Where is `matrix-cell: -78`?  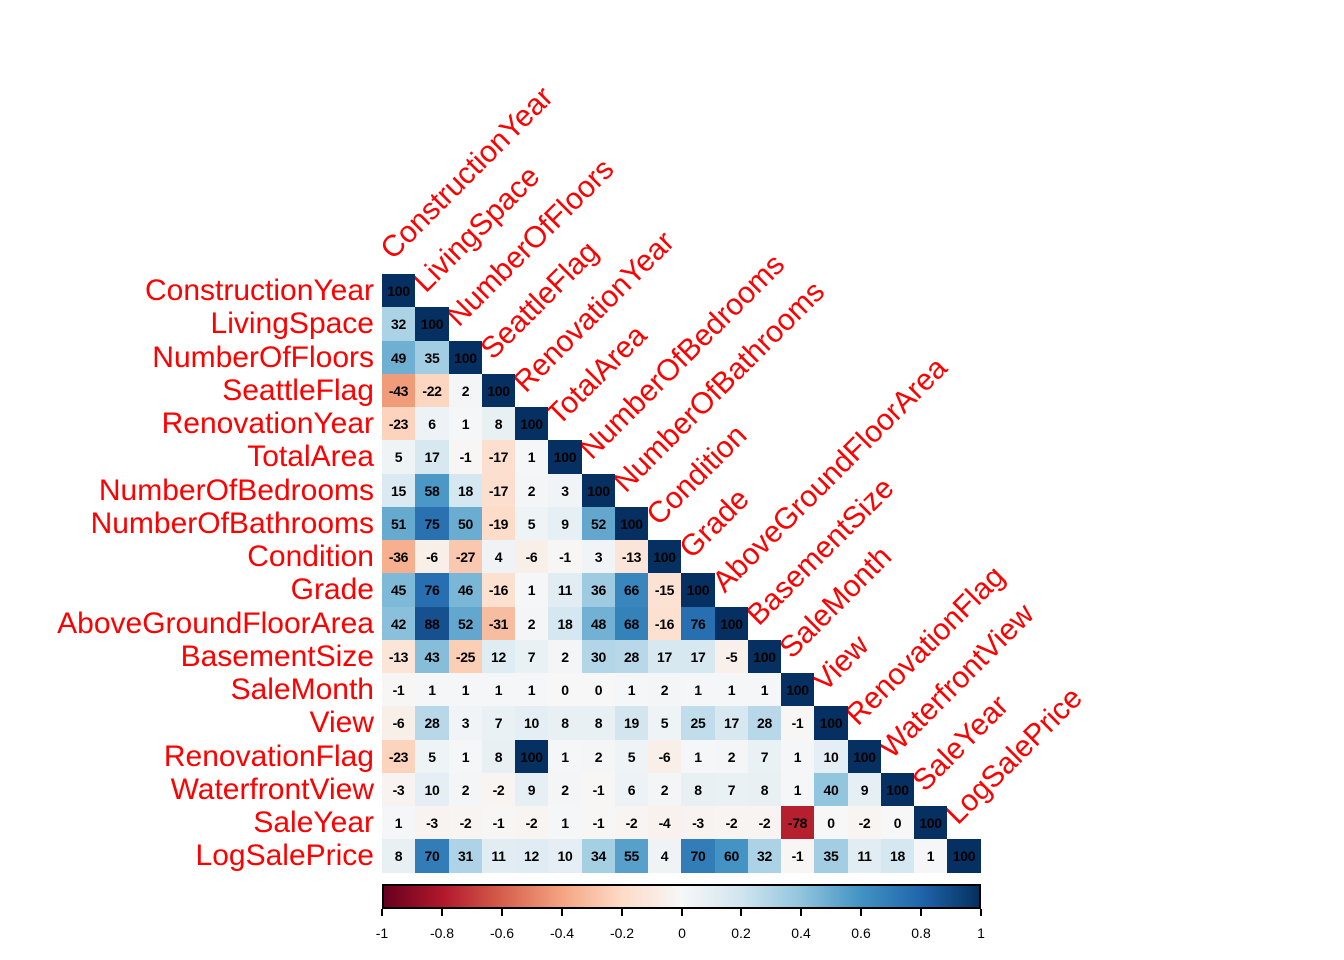 matrix-cell: -78 is located at coordinates (797, 822).